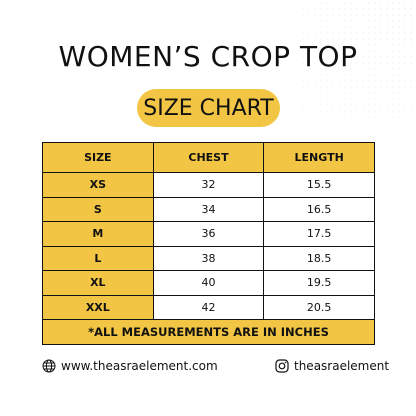  I want to click on table-row: XXL 42 20.5, so click(208, 307).